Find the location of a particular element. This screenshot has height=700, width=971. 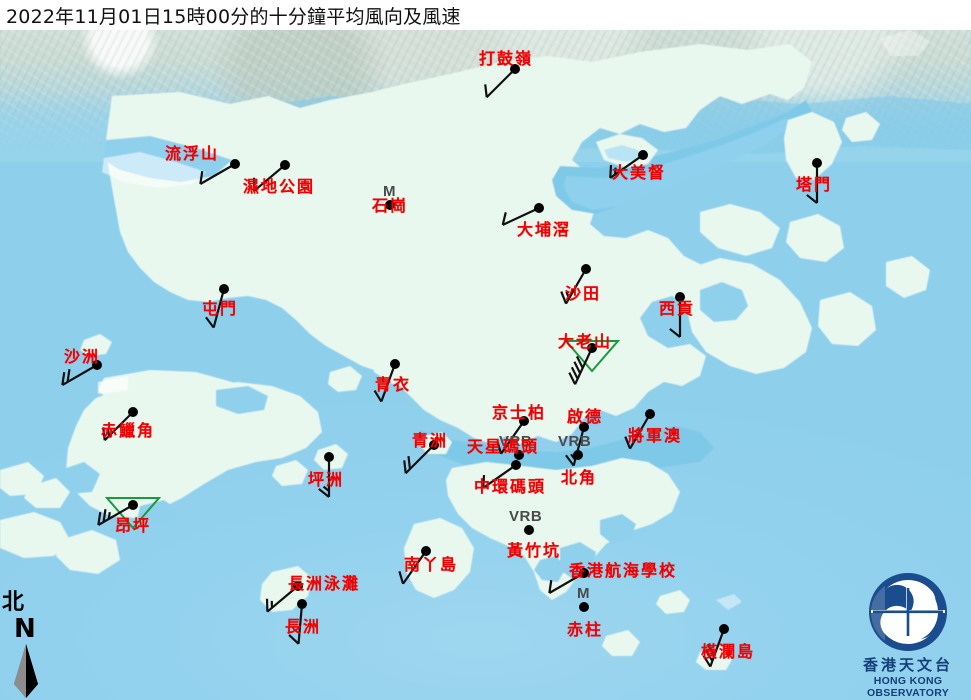

station-name-label: 赤鱲角 is located at coordinates (128, 430).